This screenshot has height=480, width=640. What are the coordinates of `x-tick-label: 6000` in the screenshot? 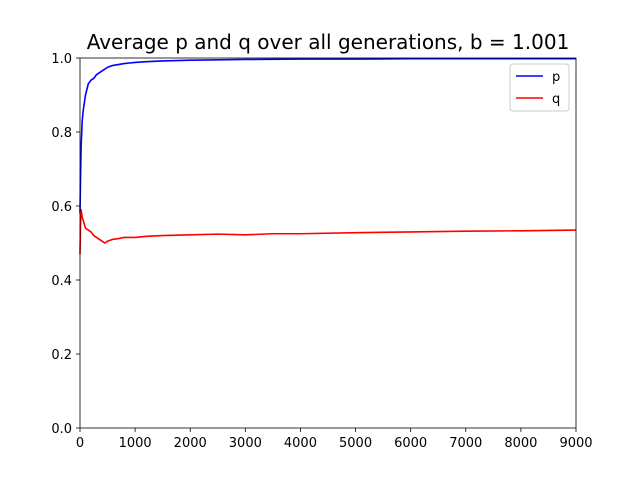 It's located at (410, 443).